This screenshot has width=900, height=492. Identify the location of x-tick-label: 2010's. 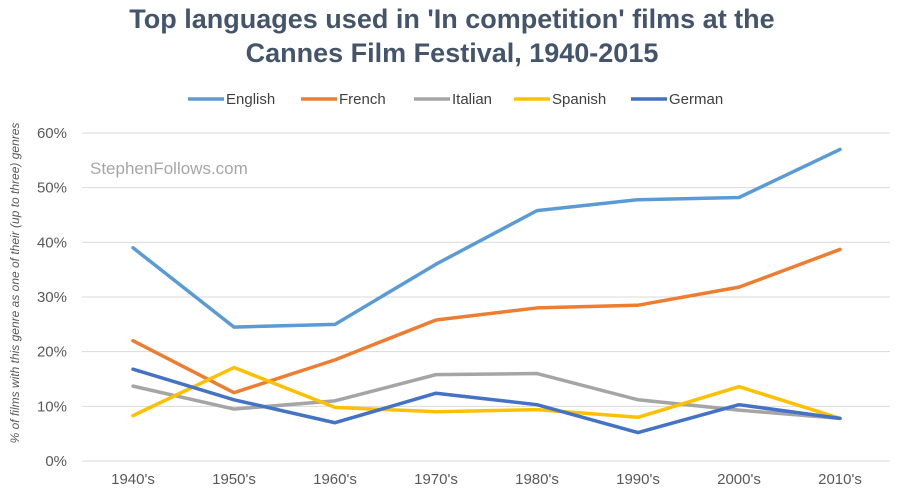
(840, 479).